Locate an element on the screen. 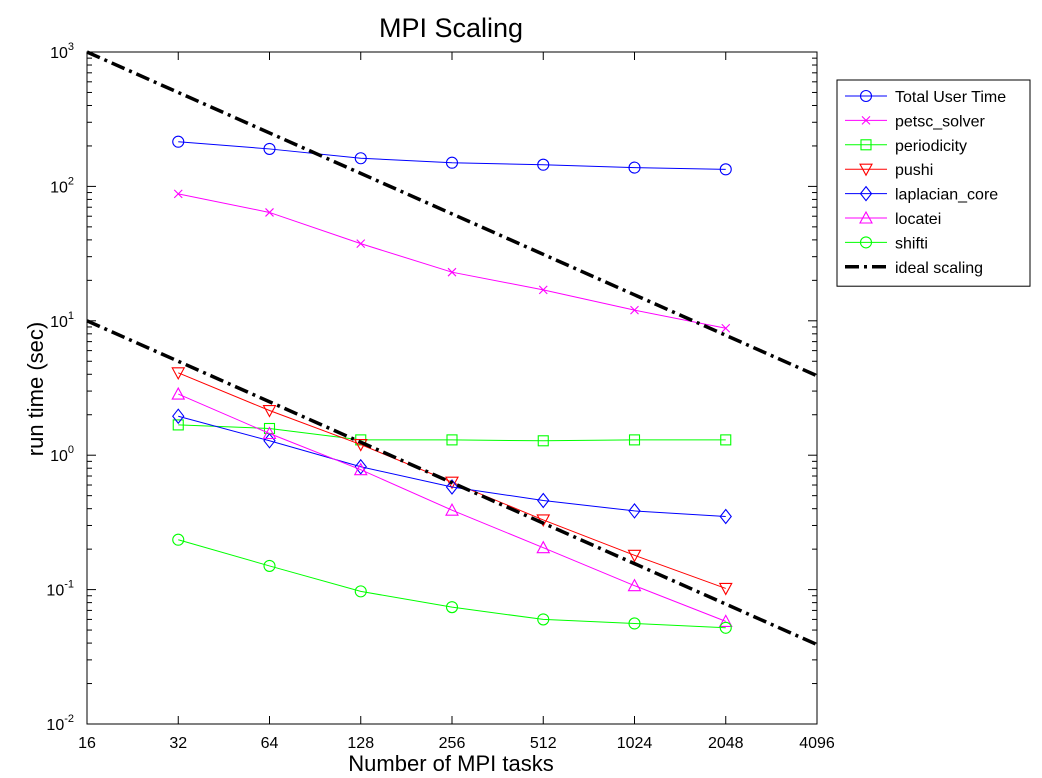 The width and height of the screenshot is (1042, 778). legend-label: petsc_solver is located at coordinates (940, 121).